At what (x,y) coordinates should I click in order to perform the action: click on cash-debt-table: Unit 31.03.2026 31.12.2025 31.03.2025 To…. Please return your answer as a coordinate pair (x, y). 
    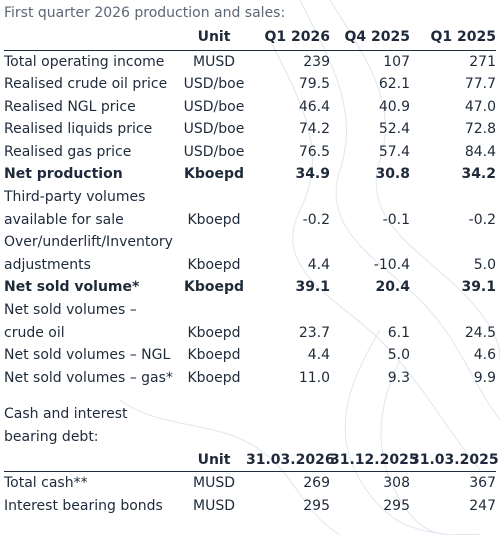
    Looking at the image, I should click on (251, 483).